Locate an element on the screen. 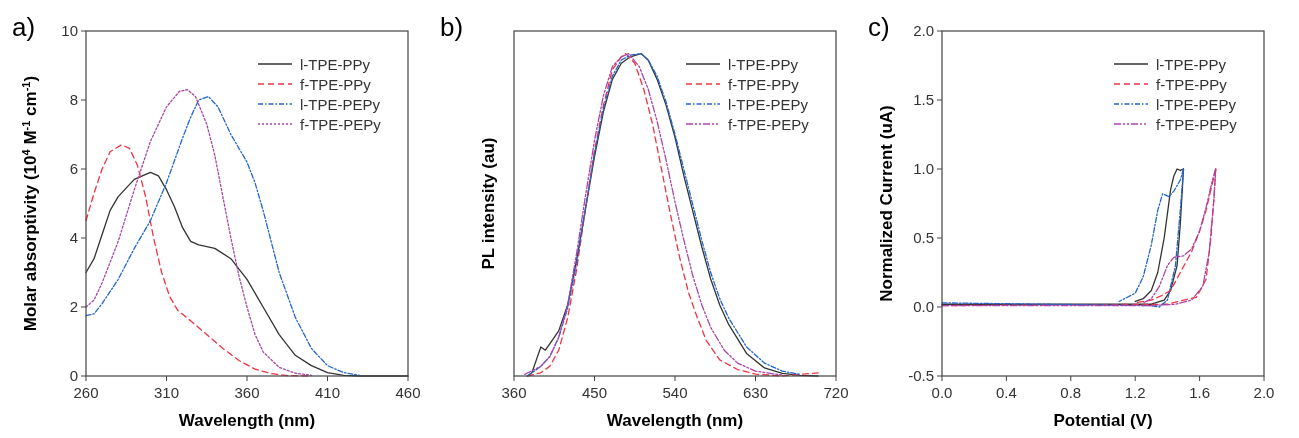 This screenshot has height=438, width=1299. x-tick-label: 410 is located at coordinates (327, 392).